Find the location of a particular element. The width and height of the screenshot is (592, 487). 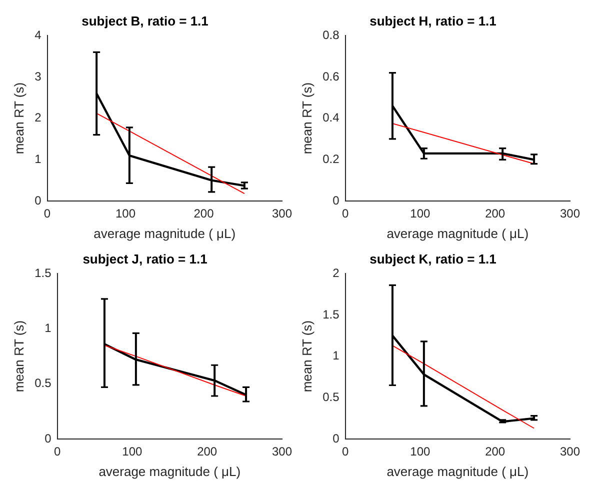

chart-title: subject K, ratio = 1.1 is located at coordinates (433, 258).